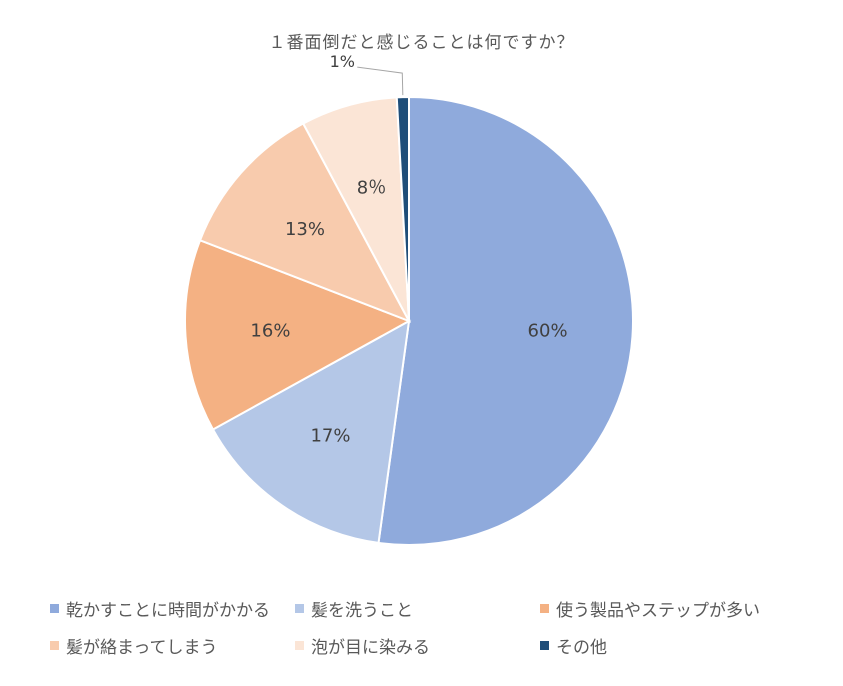 Image resolution: width=843 pixels, height=686 pixels. Describe the element at coordinates (342, 61) in the screenshot. I see `data-label-6: 1%` at that location.